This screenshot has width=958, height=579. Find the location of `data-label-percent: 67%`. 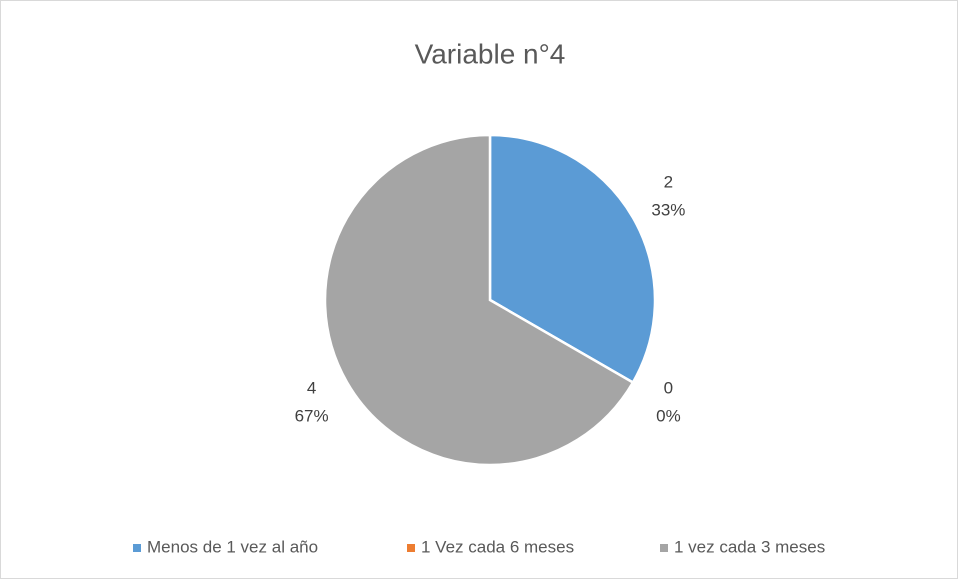

data-label-percent: 67% is located at coordinates (312, 415).